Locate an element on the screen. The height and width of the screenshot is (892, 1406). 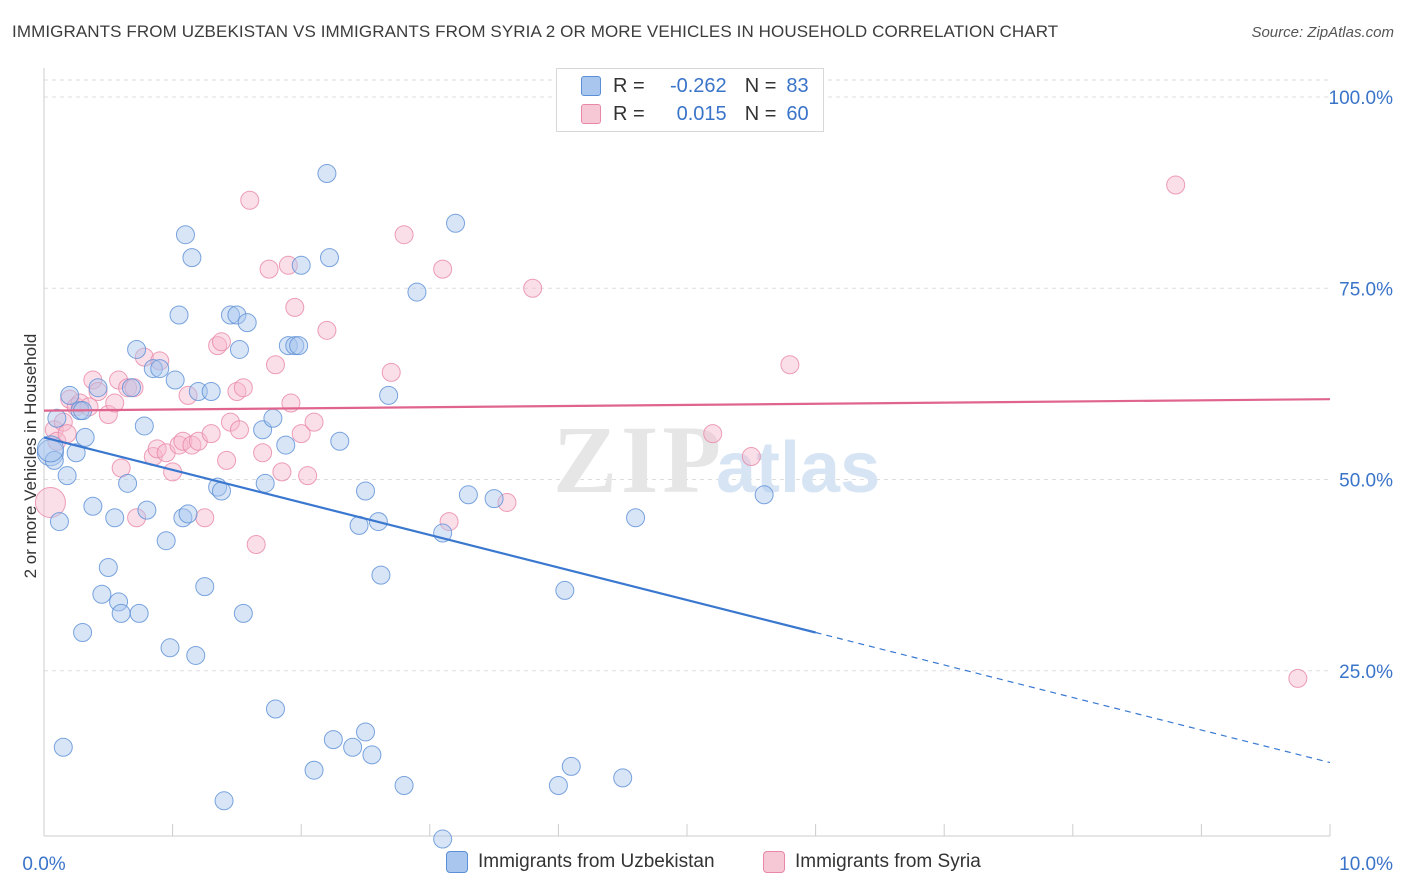
legend-item-uzbekistan: Immigrants from Uzbekistan is located at coordinates (580, 862).